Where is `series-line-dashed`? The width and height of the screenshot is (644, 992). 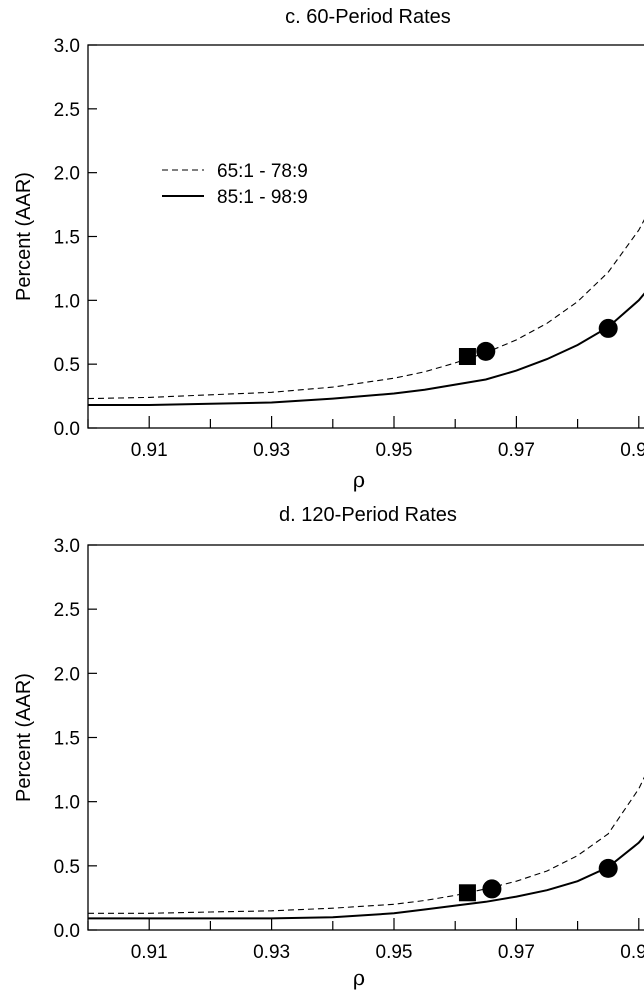 series-line-dashed is located at coordinates (366, 845).